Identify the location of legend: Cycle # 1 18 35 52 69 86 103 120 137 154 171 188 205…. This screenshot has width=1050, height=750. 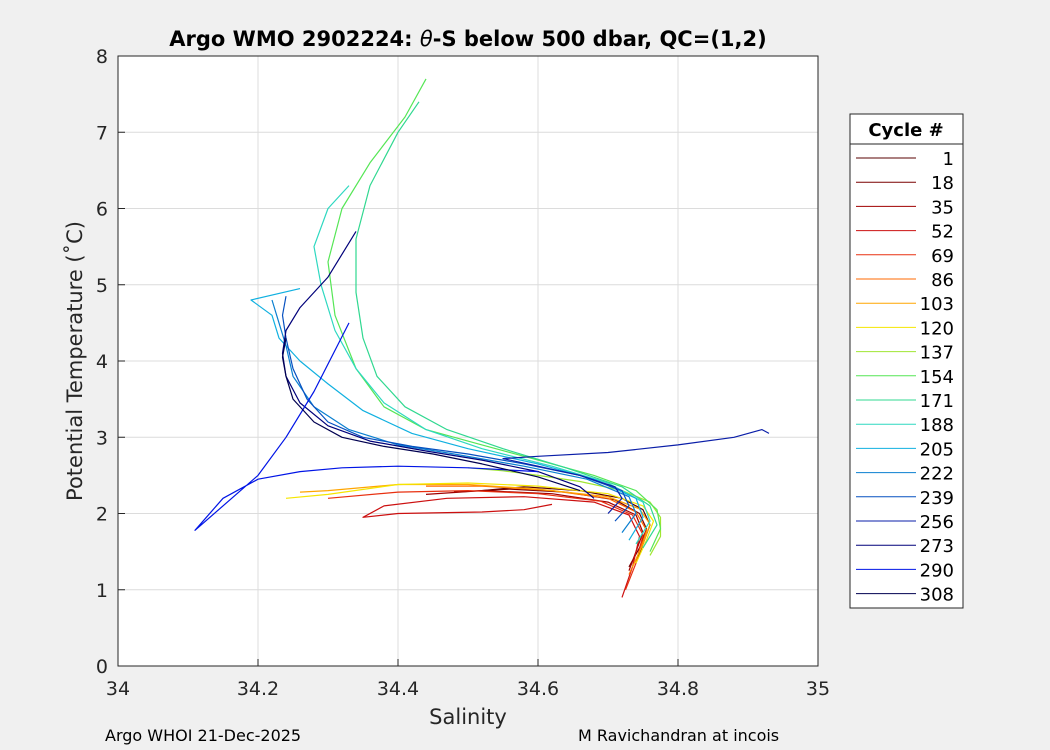
(906, 361).